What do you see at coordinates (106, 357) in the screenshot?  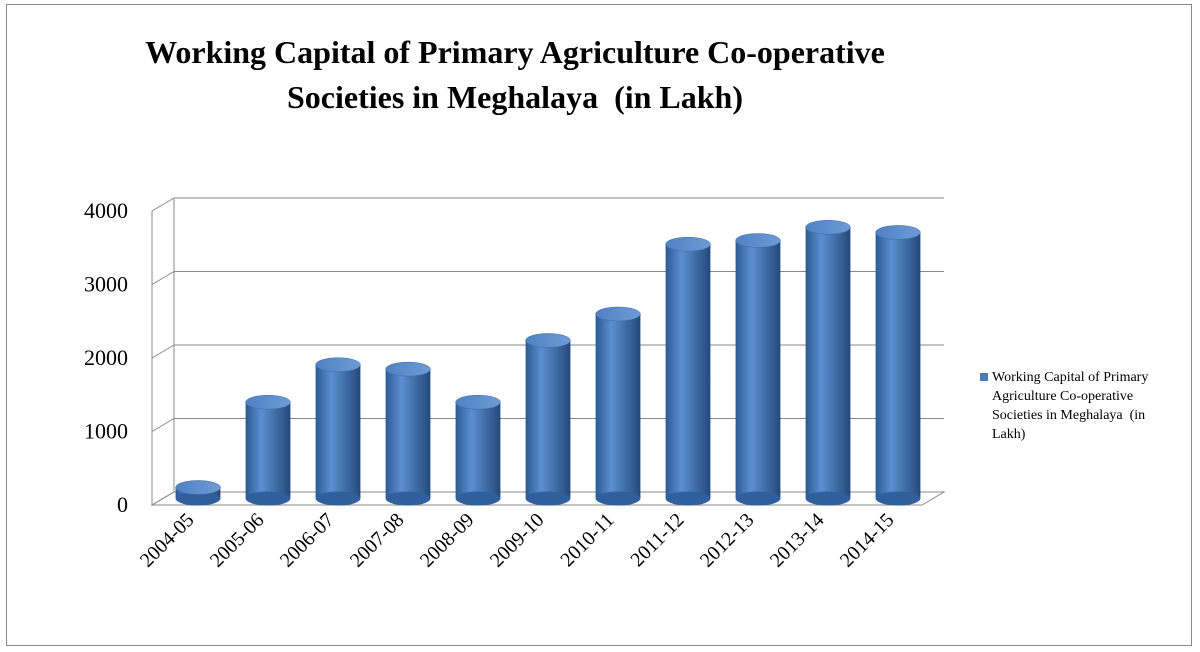 I see `y-tick-label: 2000` at bounding box center [106, 357].